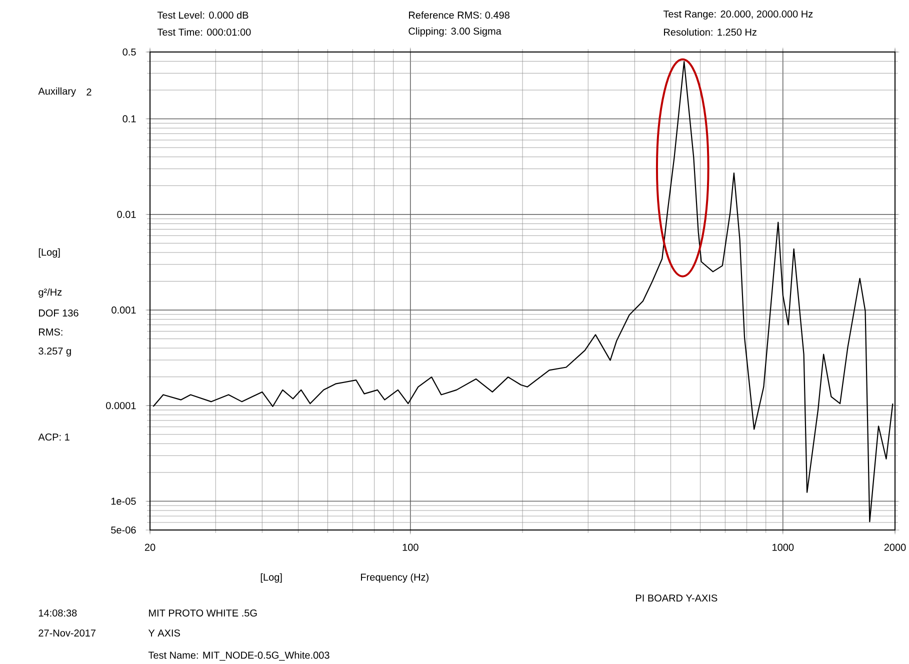  What do you see at coordinates (123, 530) in the screenshot?
I see `y-tick-label: 5e-06` at bounding box center [123, 530].